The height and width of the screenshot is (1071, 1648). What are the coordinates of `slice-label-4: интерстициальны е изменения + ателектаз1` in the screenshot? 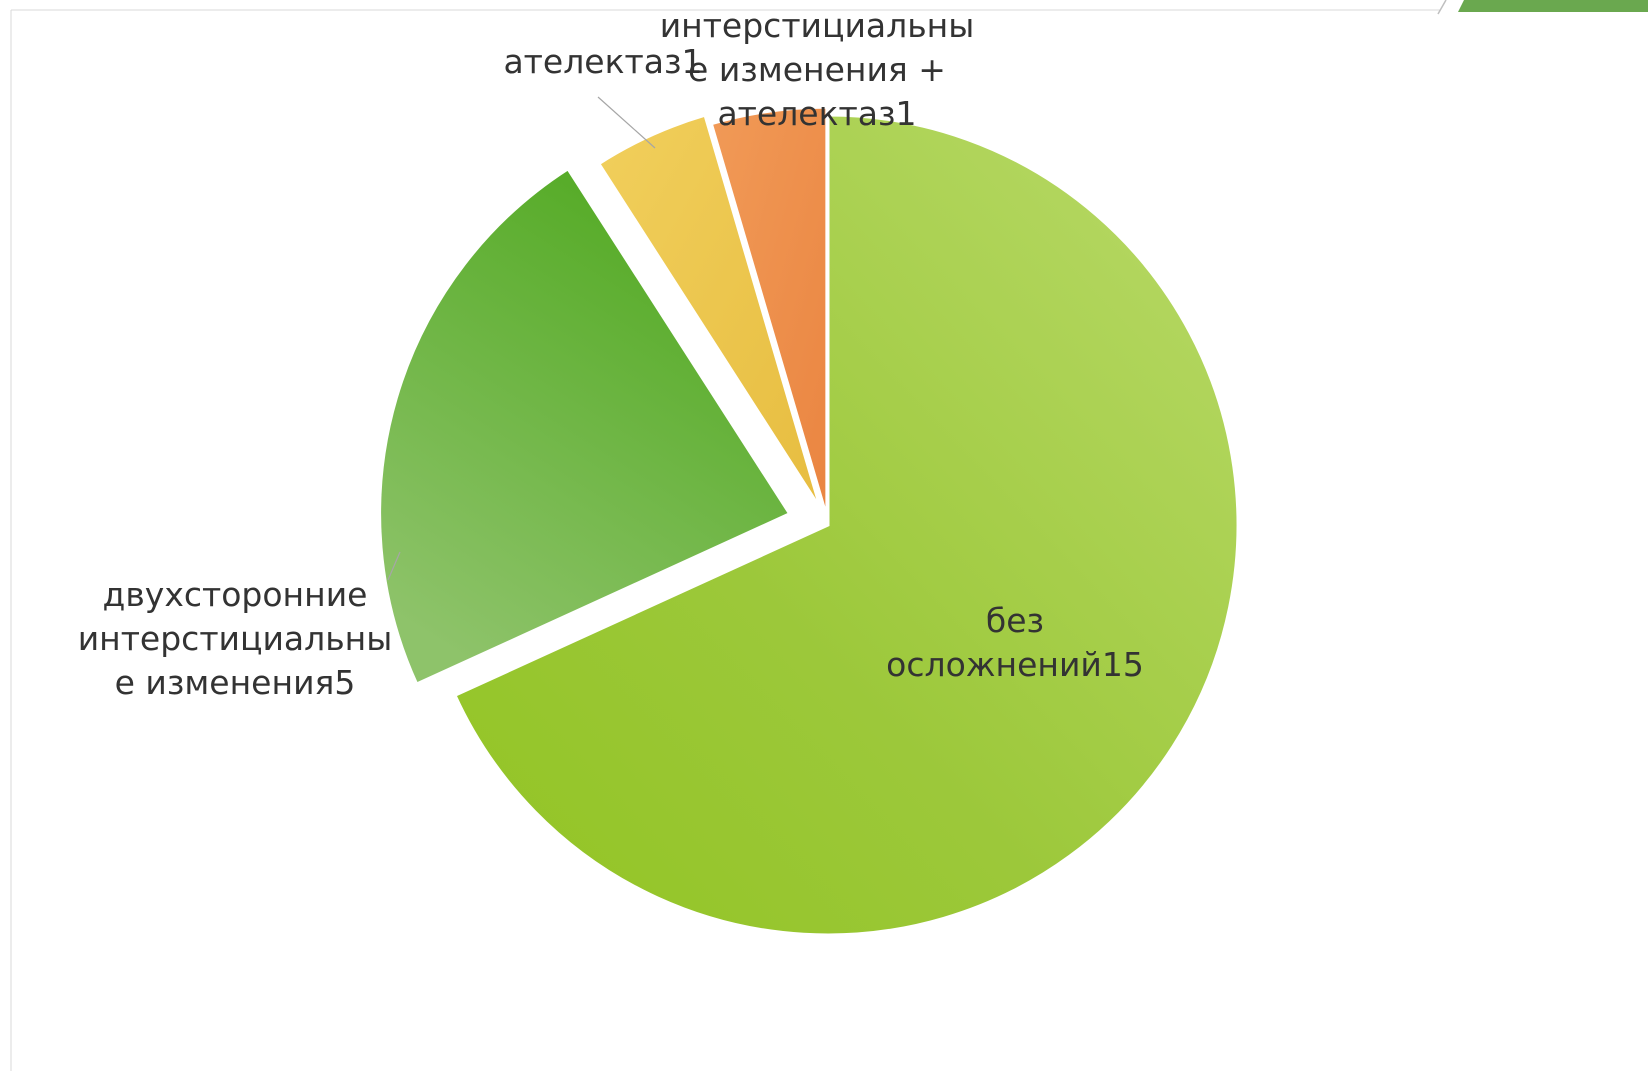 It's located at (817, 69).